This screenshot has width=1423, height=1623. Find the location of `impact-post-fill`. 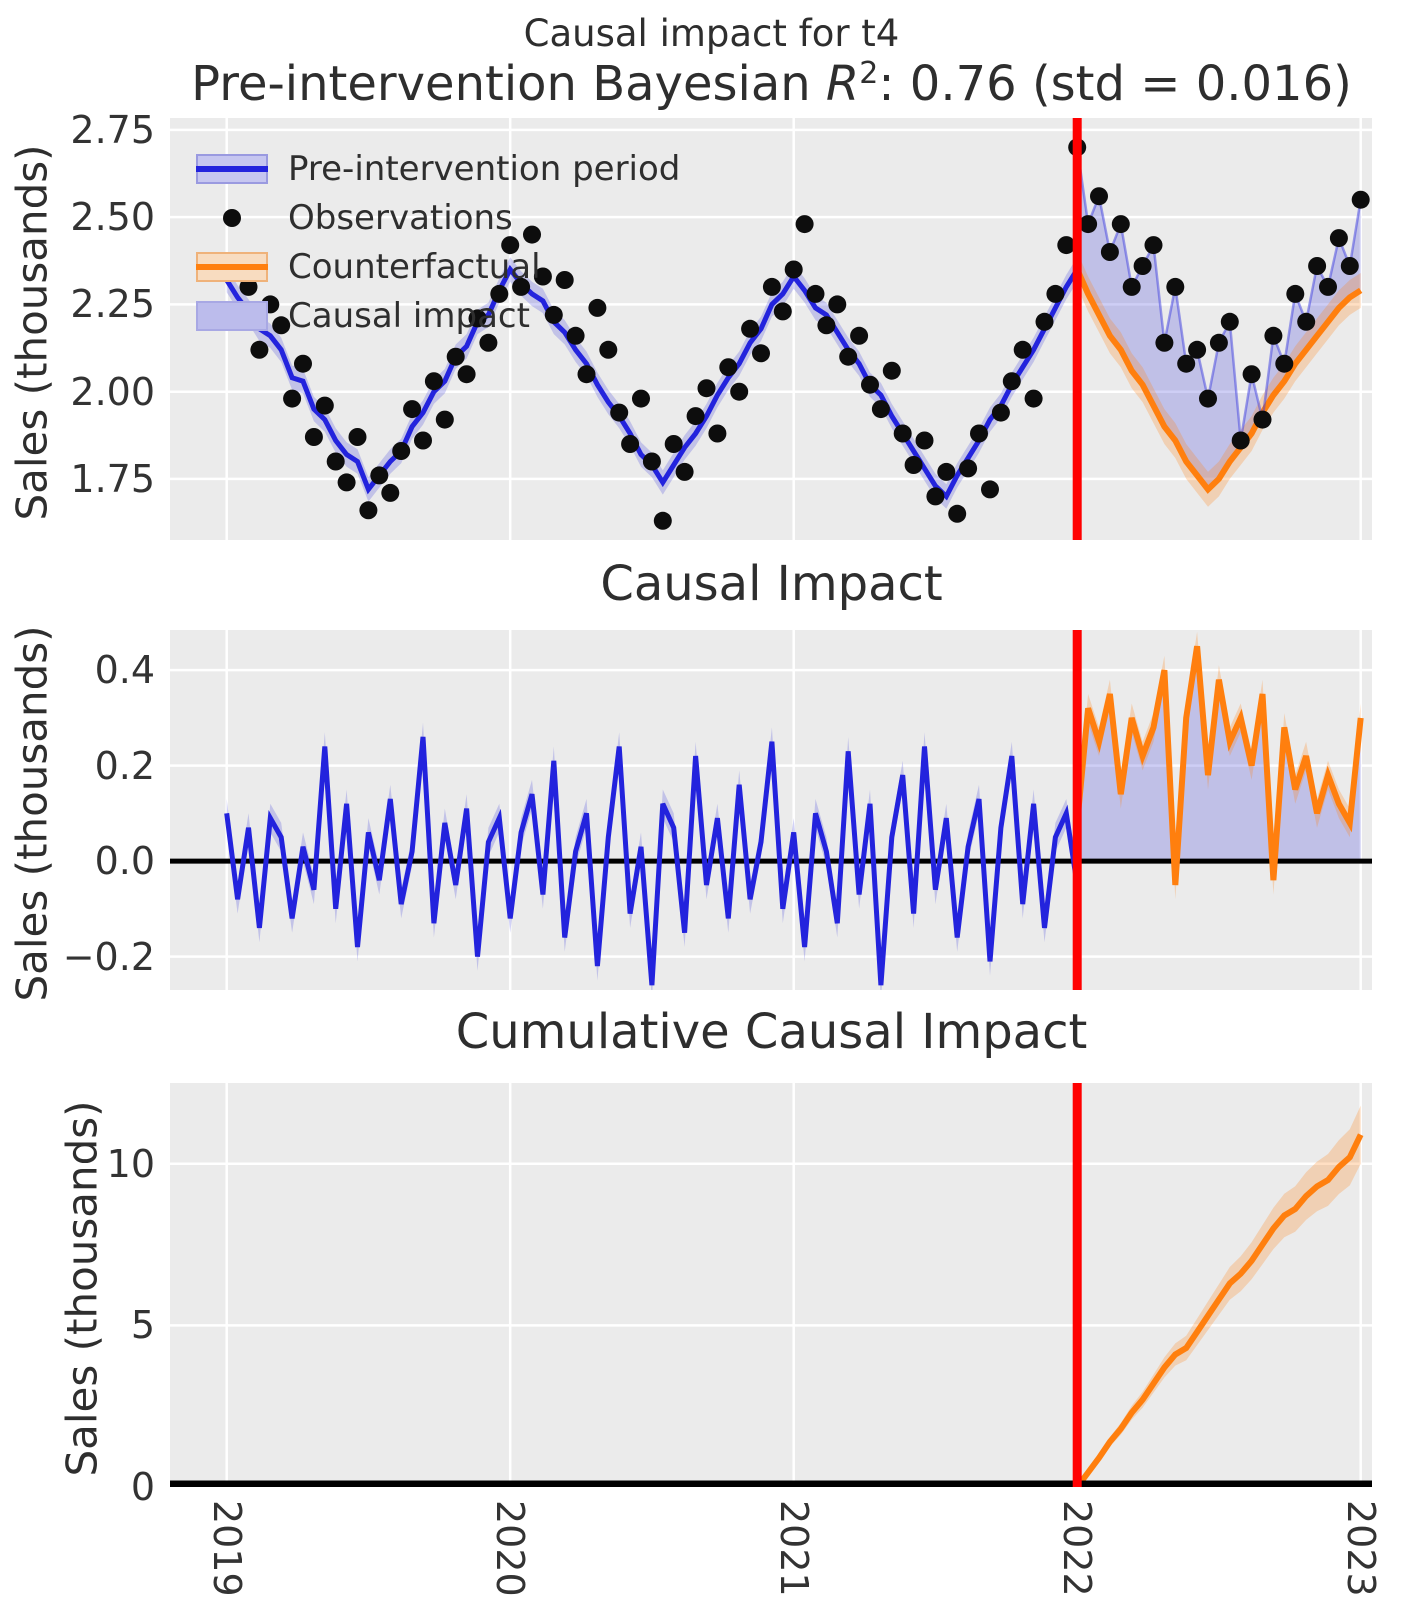

impact-post-fill is located at coordinates (1219, 765).